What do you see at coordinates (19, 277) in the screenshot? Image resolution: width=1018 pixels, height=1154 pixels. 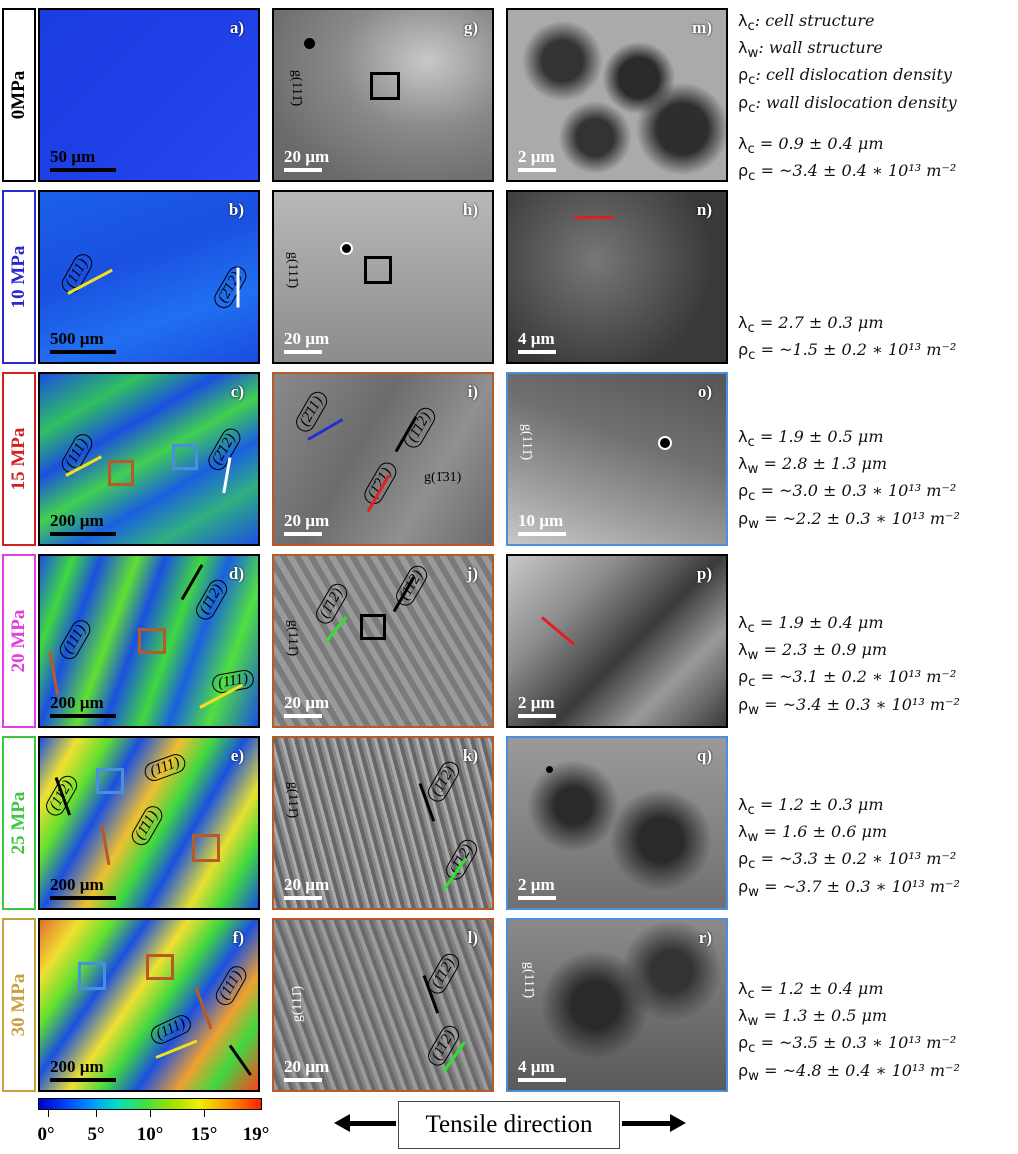 I see `row-label-10mpa: 10 MPa` at bounding box center [19, 277].